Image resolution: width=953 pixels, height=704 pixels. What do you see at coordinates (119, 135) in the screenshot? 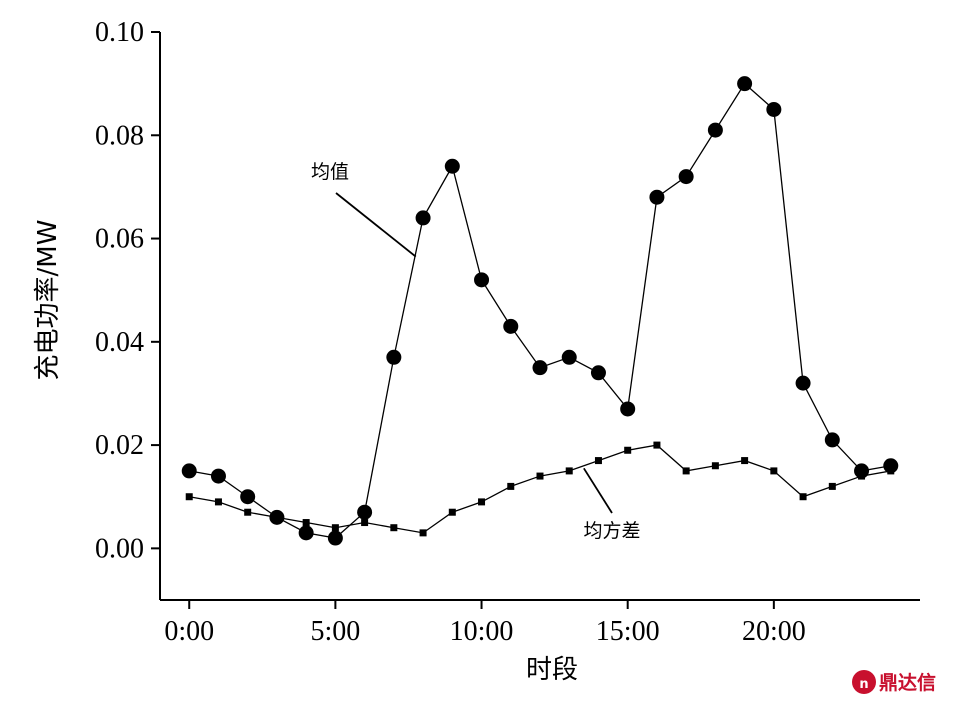
I see `y-tick-label: 0.08` at bounding box center [119, 135].